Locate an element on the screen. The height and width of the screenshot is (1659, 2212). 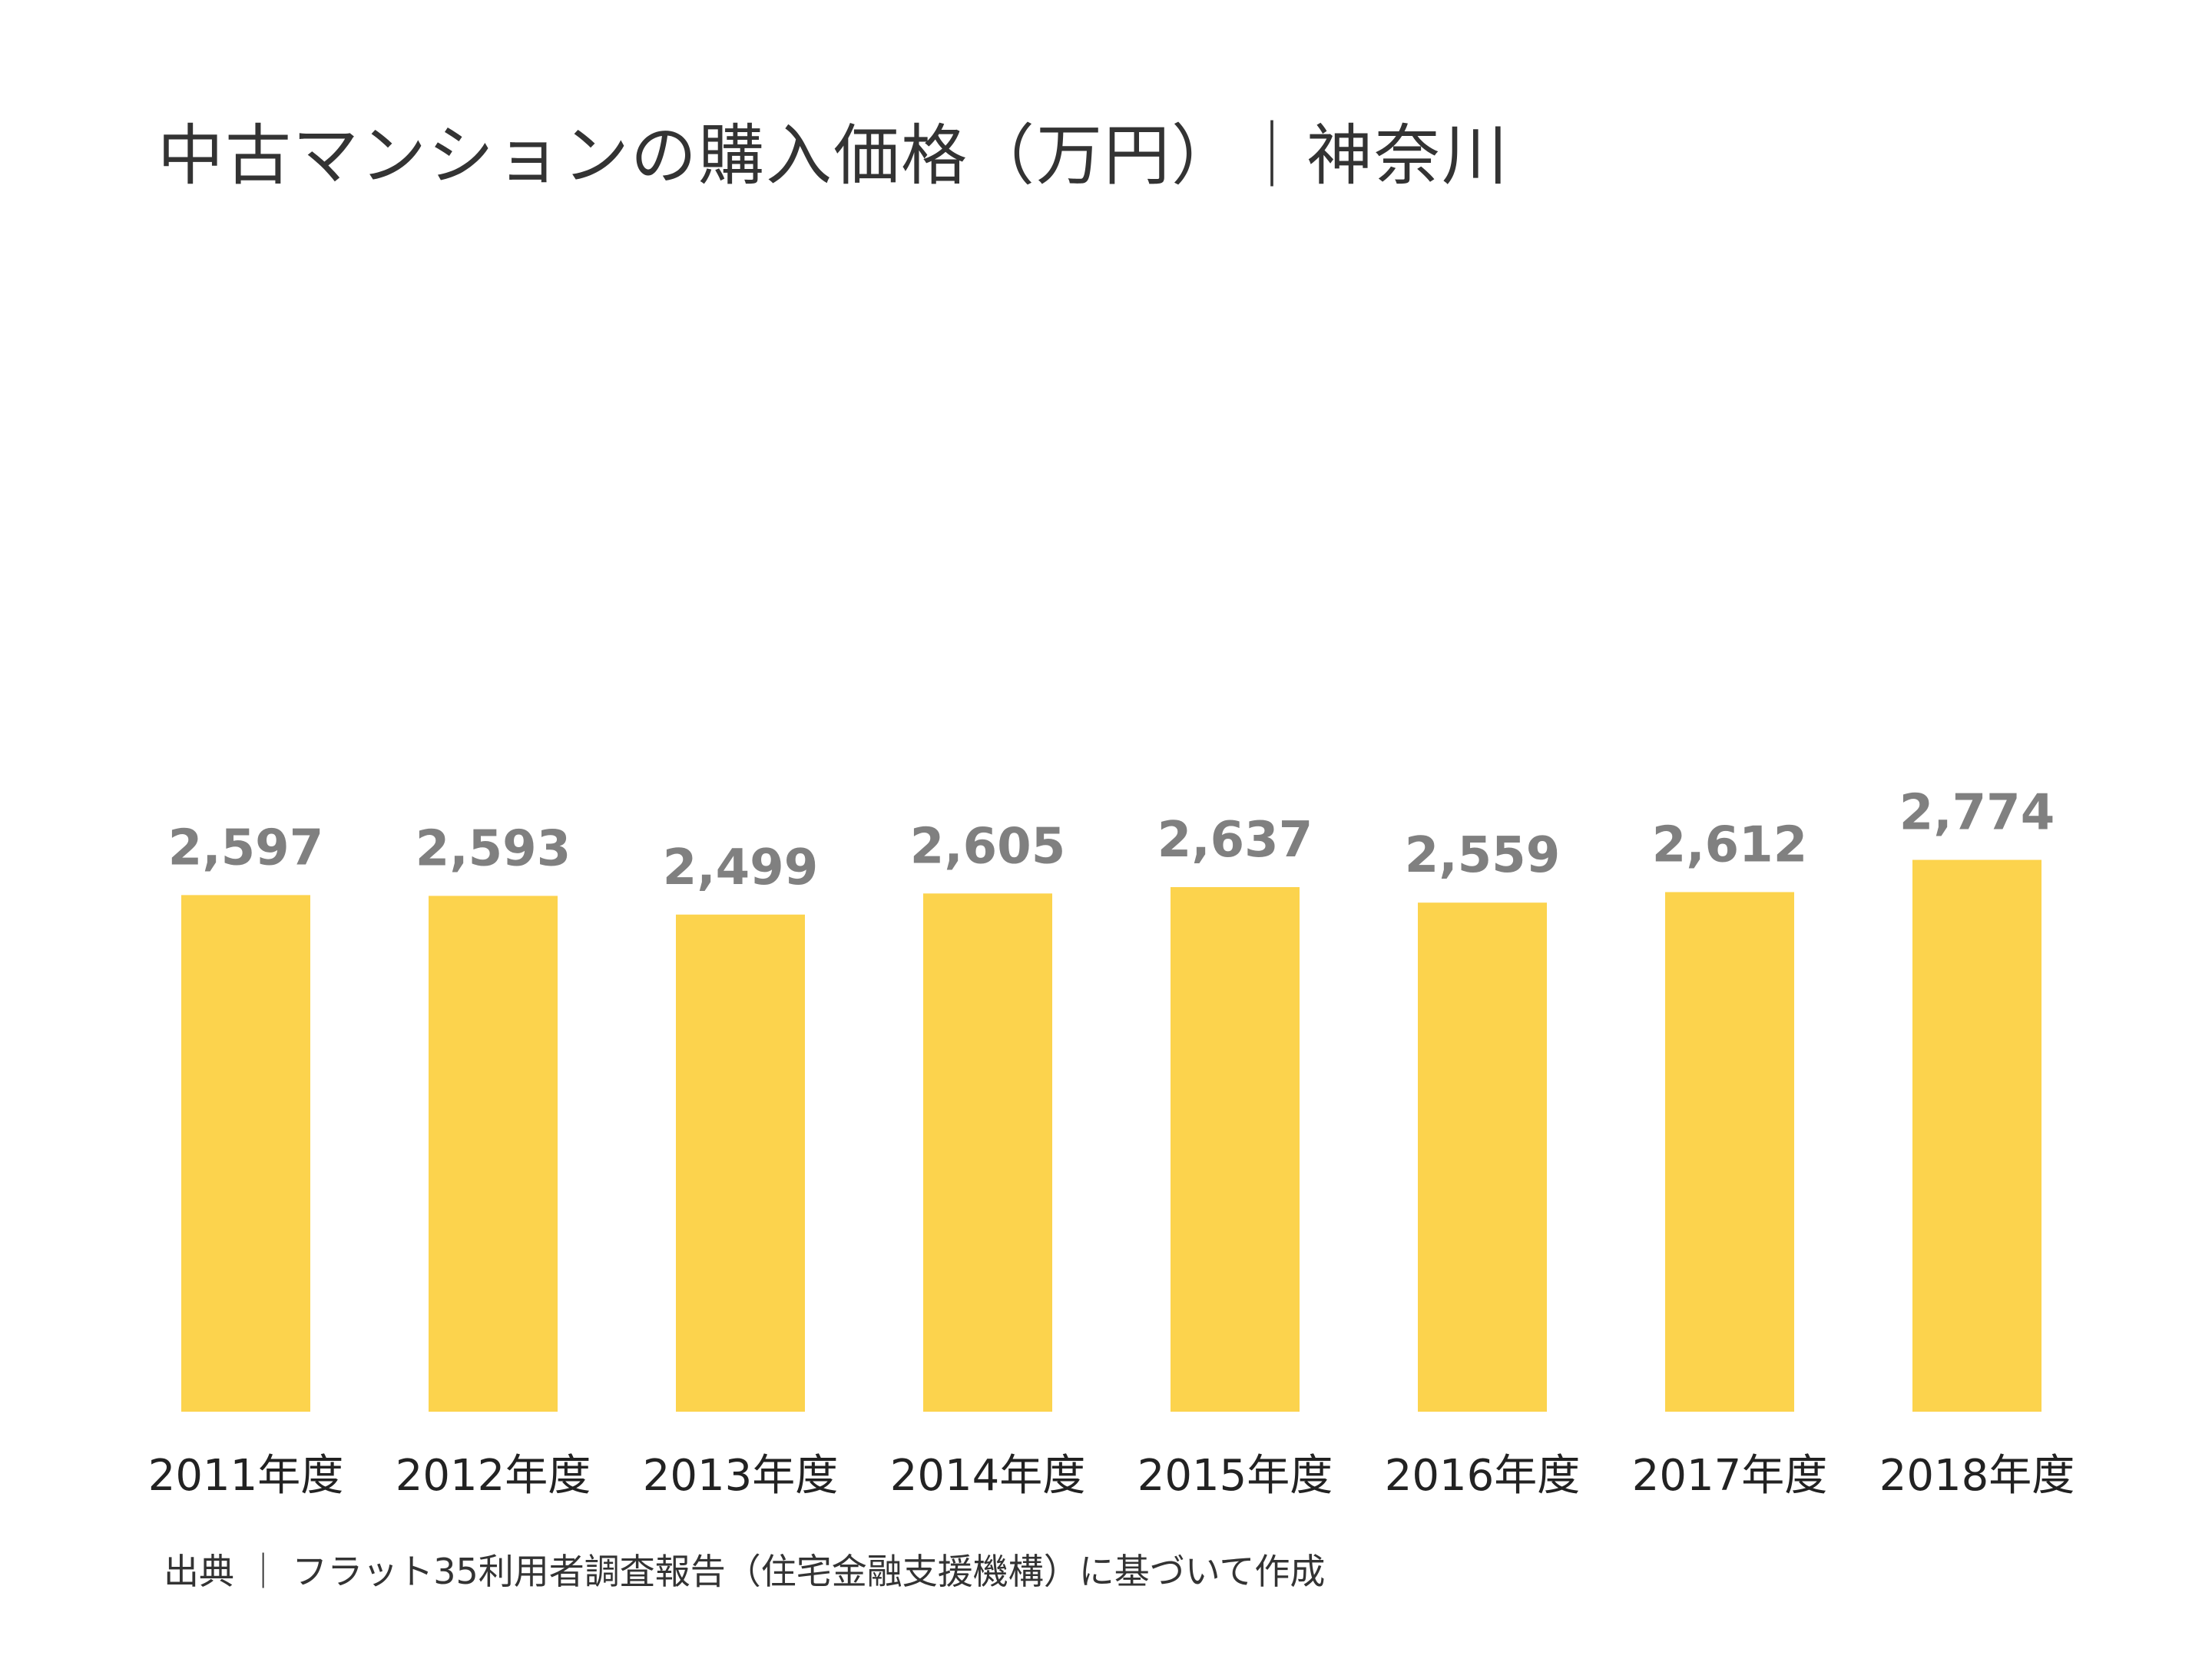
bar-2011年度 is located at coordinates (246, 1153).